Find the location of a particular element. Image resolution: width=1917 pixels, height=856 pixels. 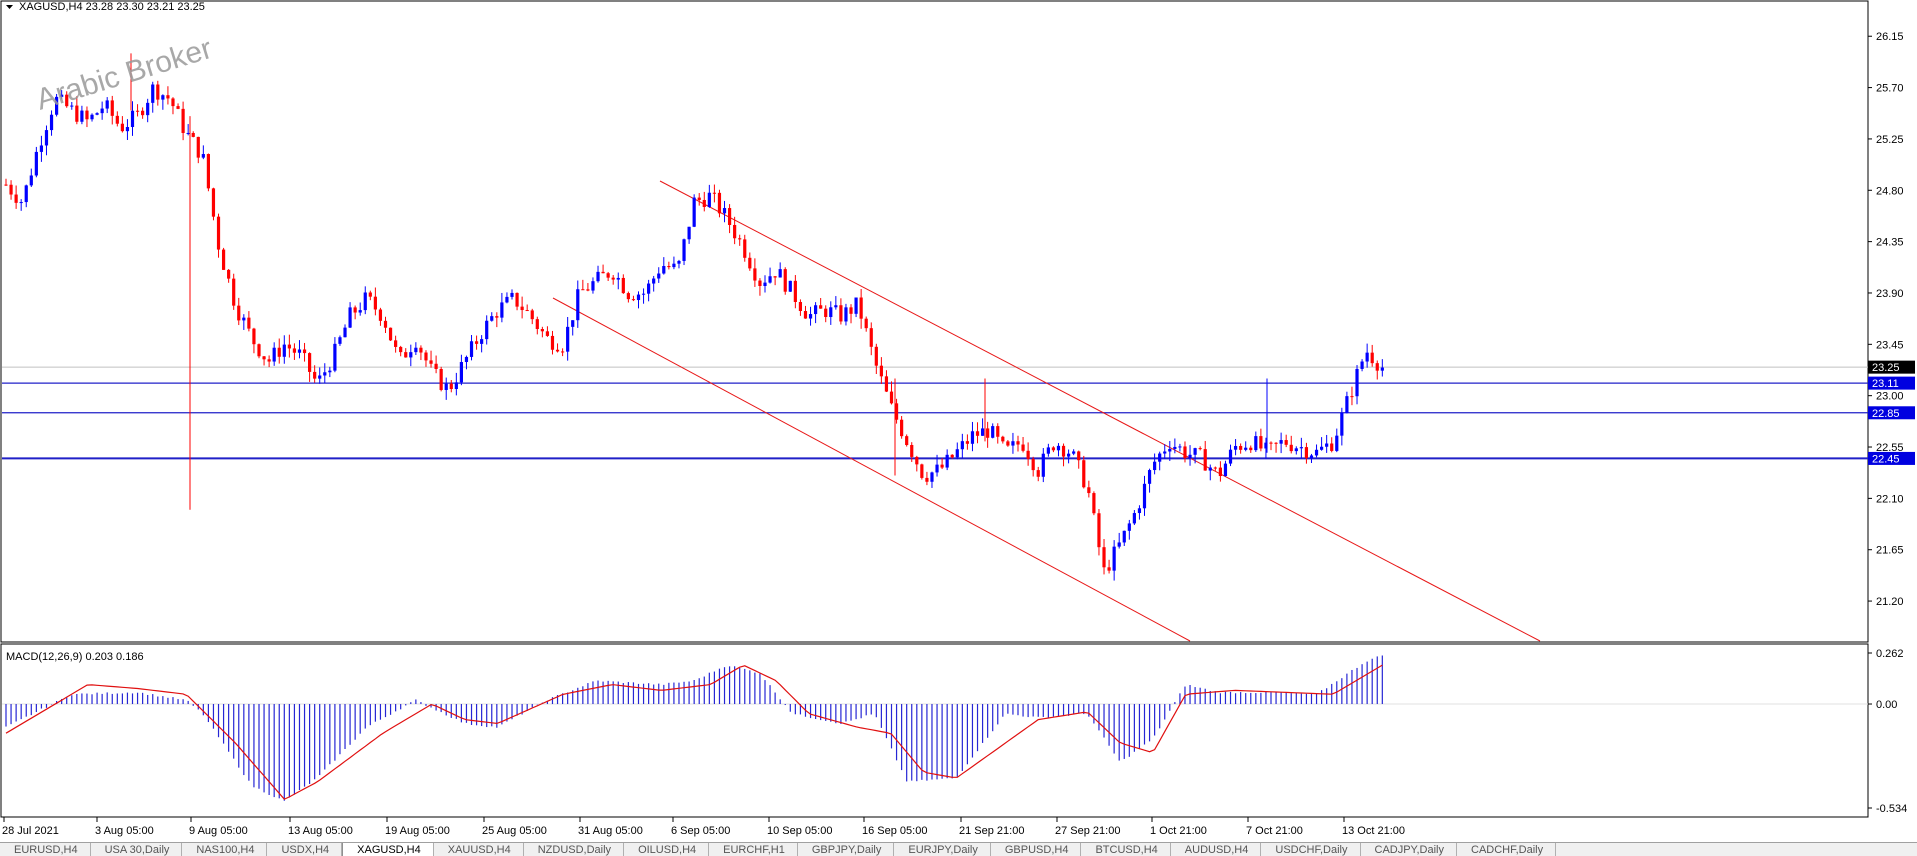

chart-tab: EURJPY,Daily is located at coordinates (942, 849).